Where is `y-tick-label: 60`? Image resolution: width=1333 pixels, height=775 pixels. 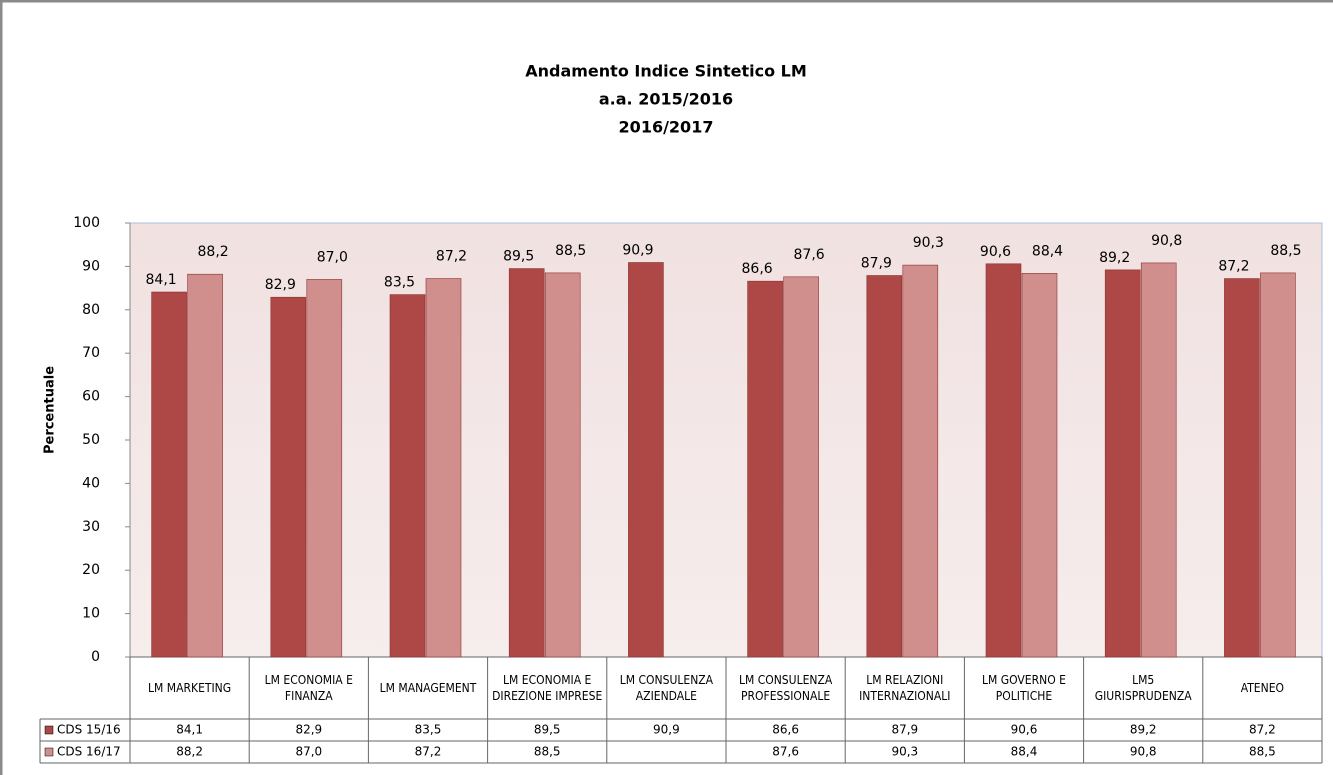 y-tick-label: 60 is located at coordinates (91, 397).